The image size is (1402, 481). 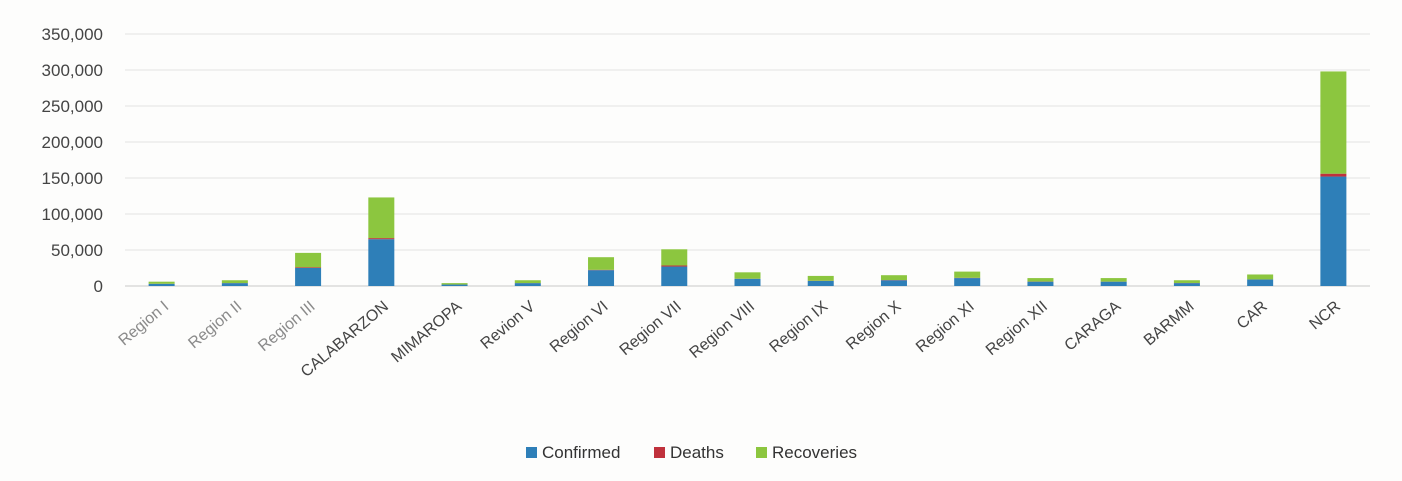 I want to click on y-tick-label: 350,000, so click(x=72, y=34).